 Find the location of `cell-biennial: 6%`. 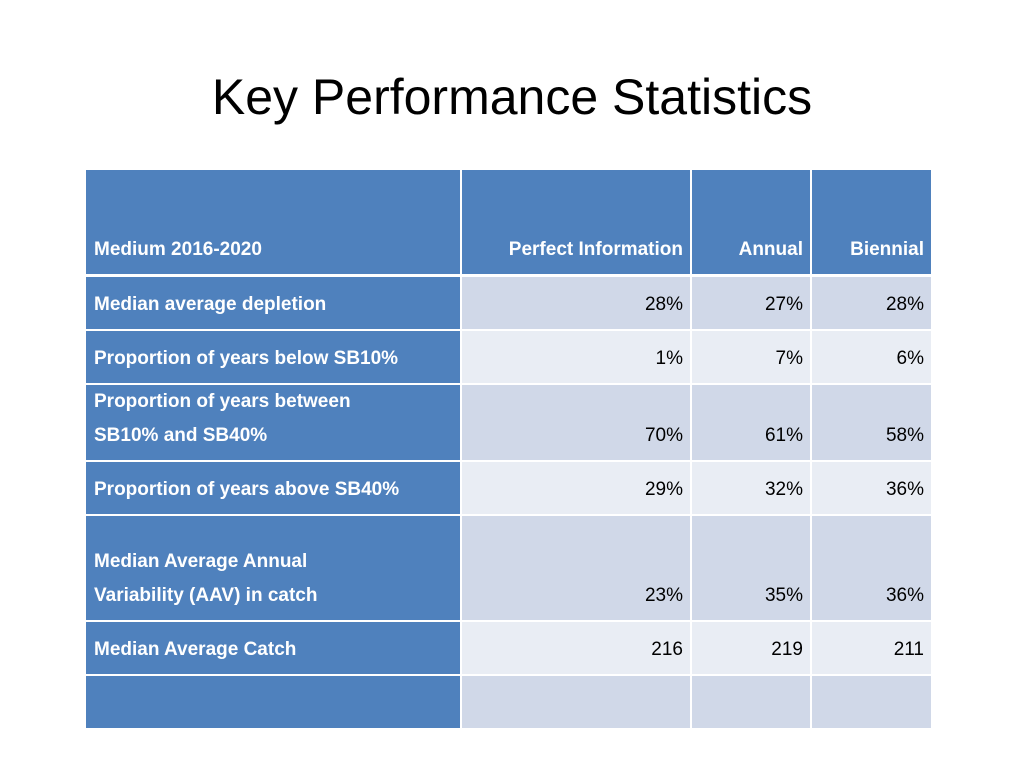

cell-biennial: 6% is located at coordinates (871, 358).